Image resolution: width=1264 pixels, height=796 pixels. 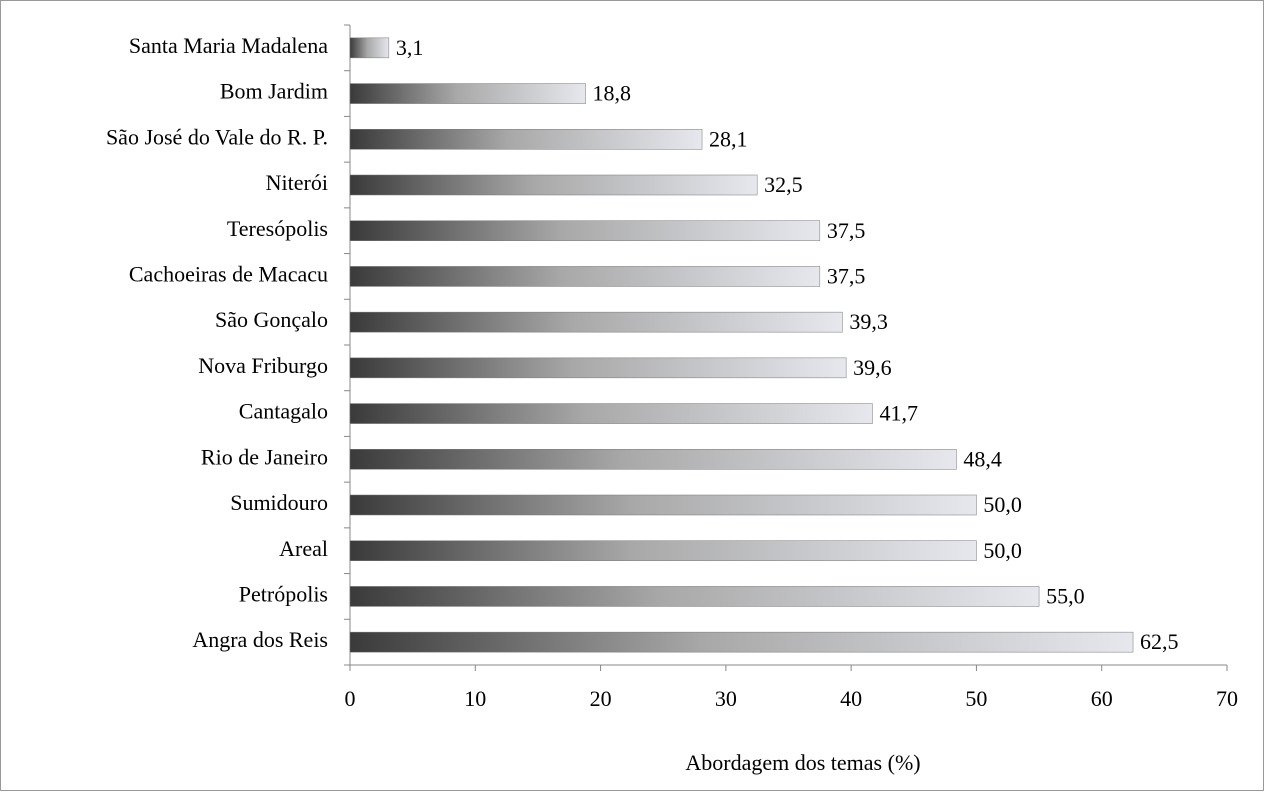 What do you see at coordinates (228, 273) in the screenshot?
I see `y-tick-label: Cachoeiras de Macacu` at bounding box center [228, 273].